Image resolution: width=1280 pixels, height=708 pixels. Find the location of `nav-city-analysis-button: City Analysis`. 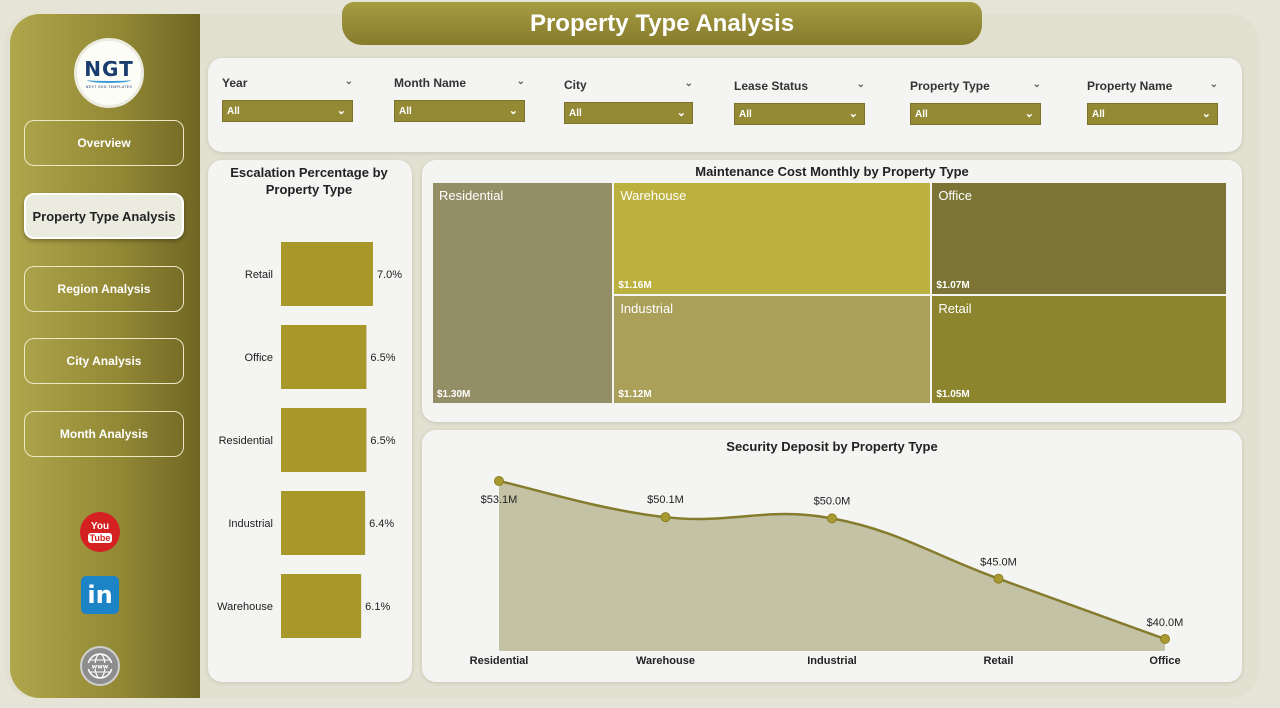

nav-city-analysis-button: City Analysis is located at coordinates (104, 361).